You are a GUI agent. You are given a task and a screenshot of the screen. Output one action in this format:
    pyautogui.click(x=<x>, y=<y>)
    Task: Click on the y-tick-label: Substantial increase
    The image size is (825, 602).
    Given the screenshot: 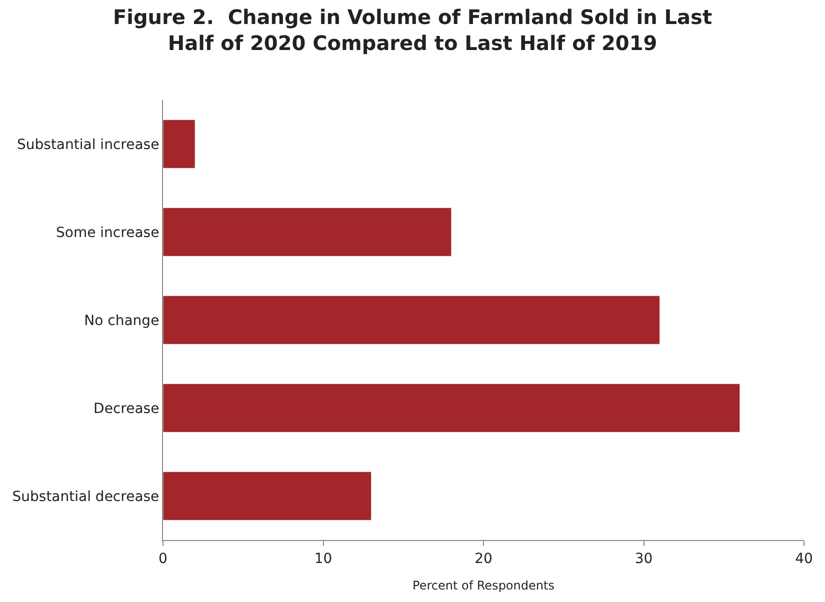 What is the action you would take?
    pyautogui.click(x=88, y=144)
    